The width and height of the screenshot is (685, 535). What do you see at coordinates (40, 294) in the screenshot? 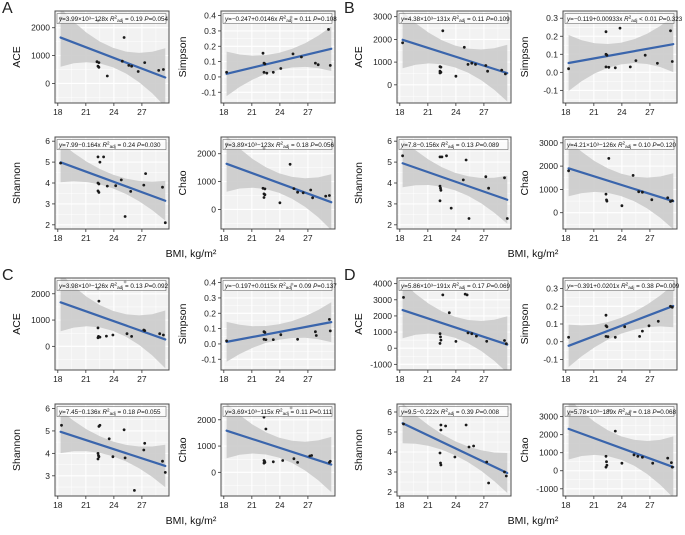
I see `y-tick-label: 2000` at bounding box center [40, 294].